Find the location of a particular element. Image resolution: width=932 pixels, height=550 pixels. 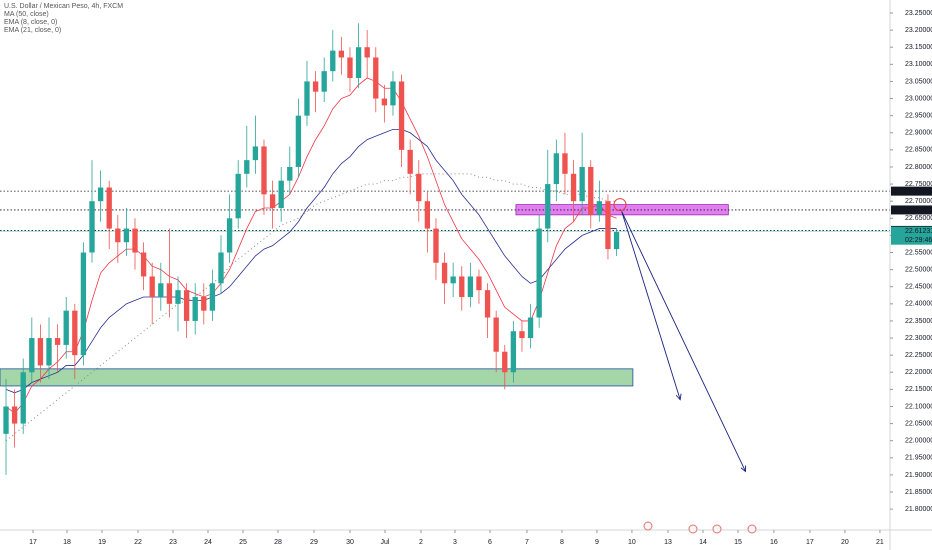

y-tick-label: 22.20000 is located at coordinates (918, 372).